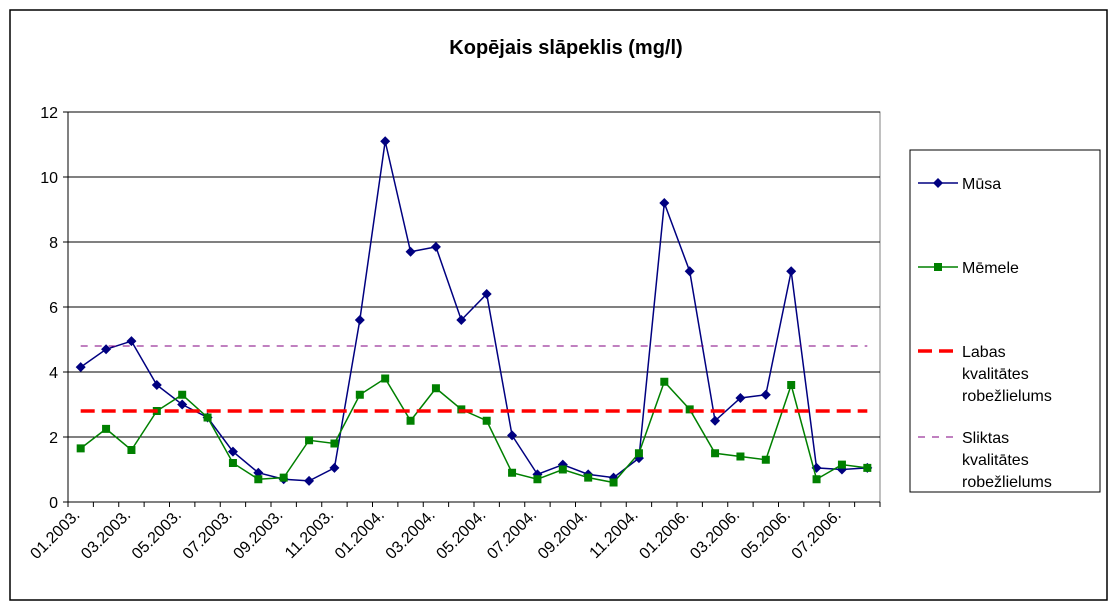  What do you see at coordinates (565, 48) in the screenshot?
I see `chart-title: Kopējais slāpeklis (mg/l)` at bounding box center [565, 48].